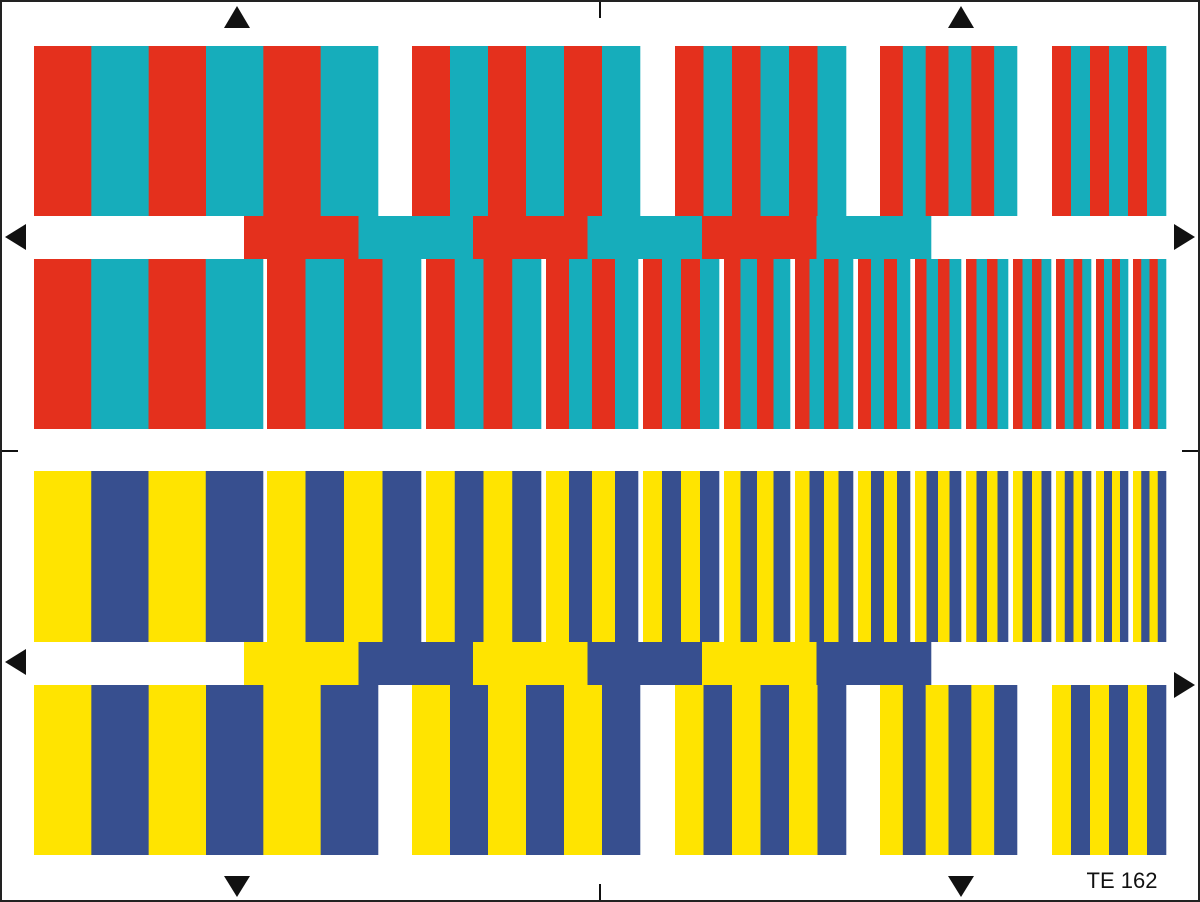  I want to click on chart-id: TE 162, so click(1122, 880).